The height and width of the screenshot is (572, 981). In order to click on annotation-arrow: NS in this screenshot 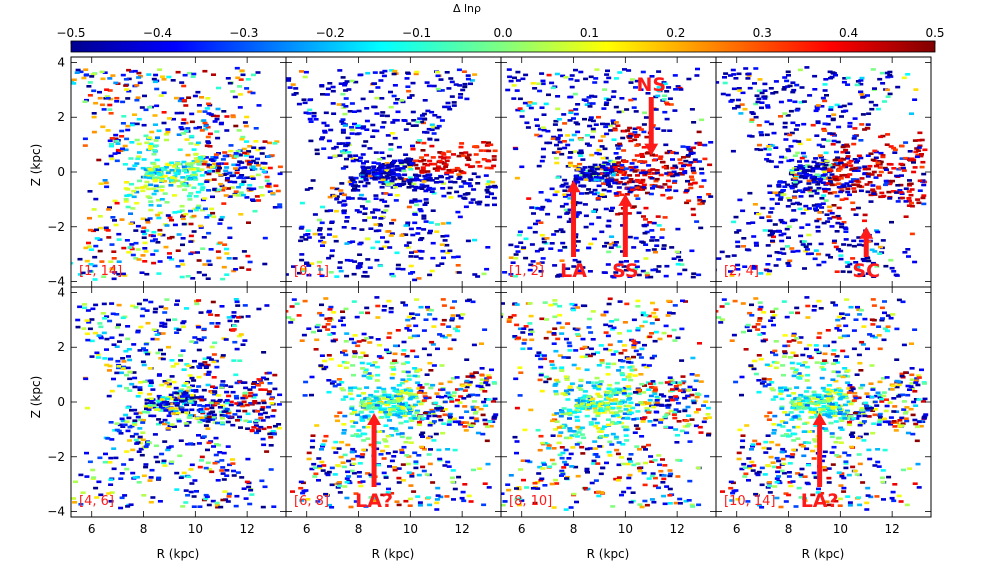, I will do `click(651, 115)`.